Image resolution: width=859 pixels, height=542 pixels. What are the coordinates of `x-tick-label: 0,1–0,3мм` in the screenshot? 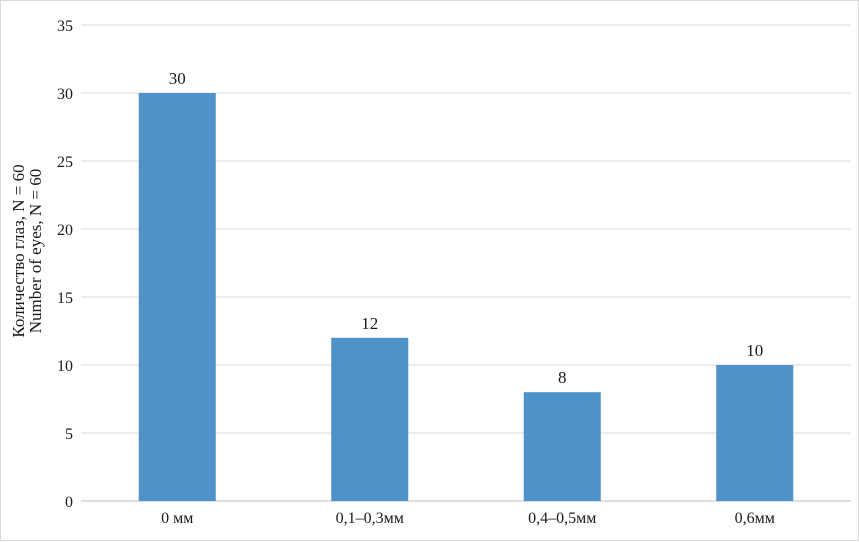 It's located at (370, 518).